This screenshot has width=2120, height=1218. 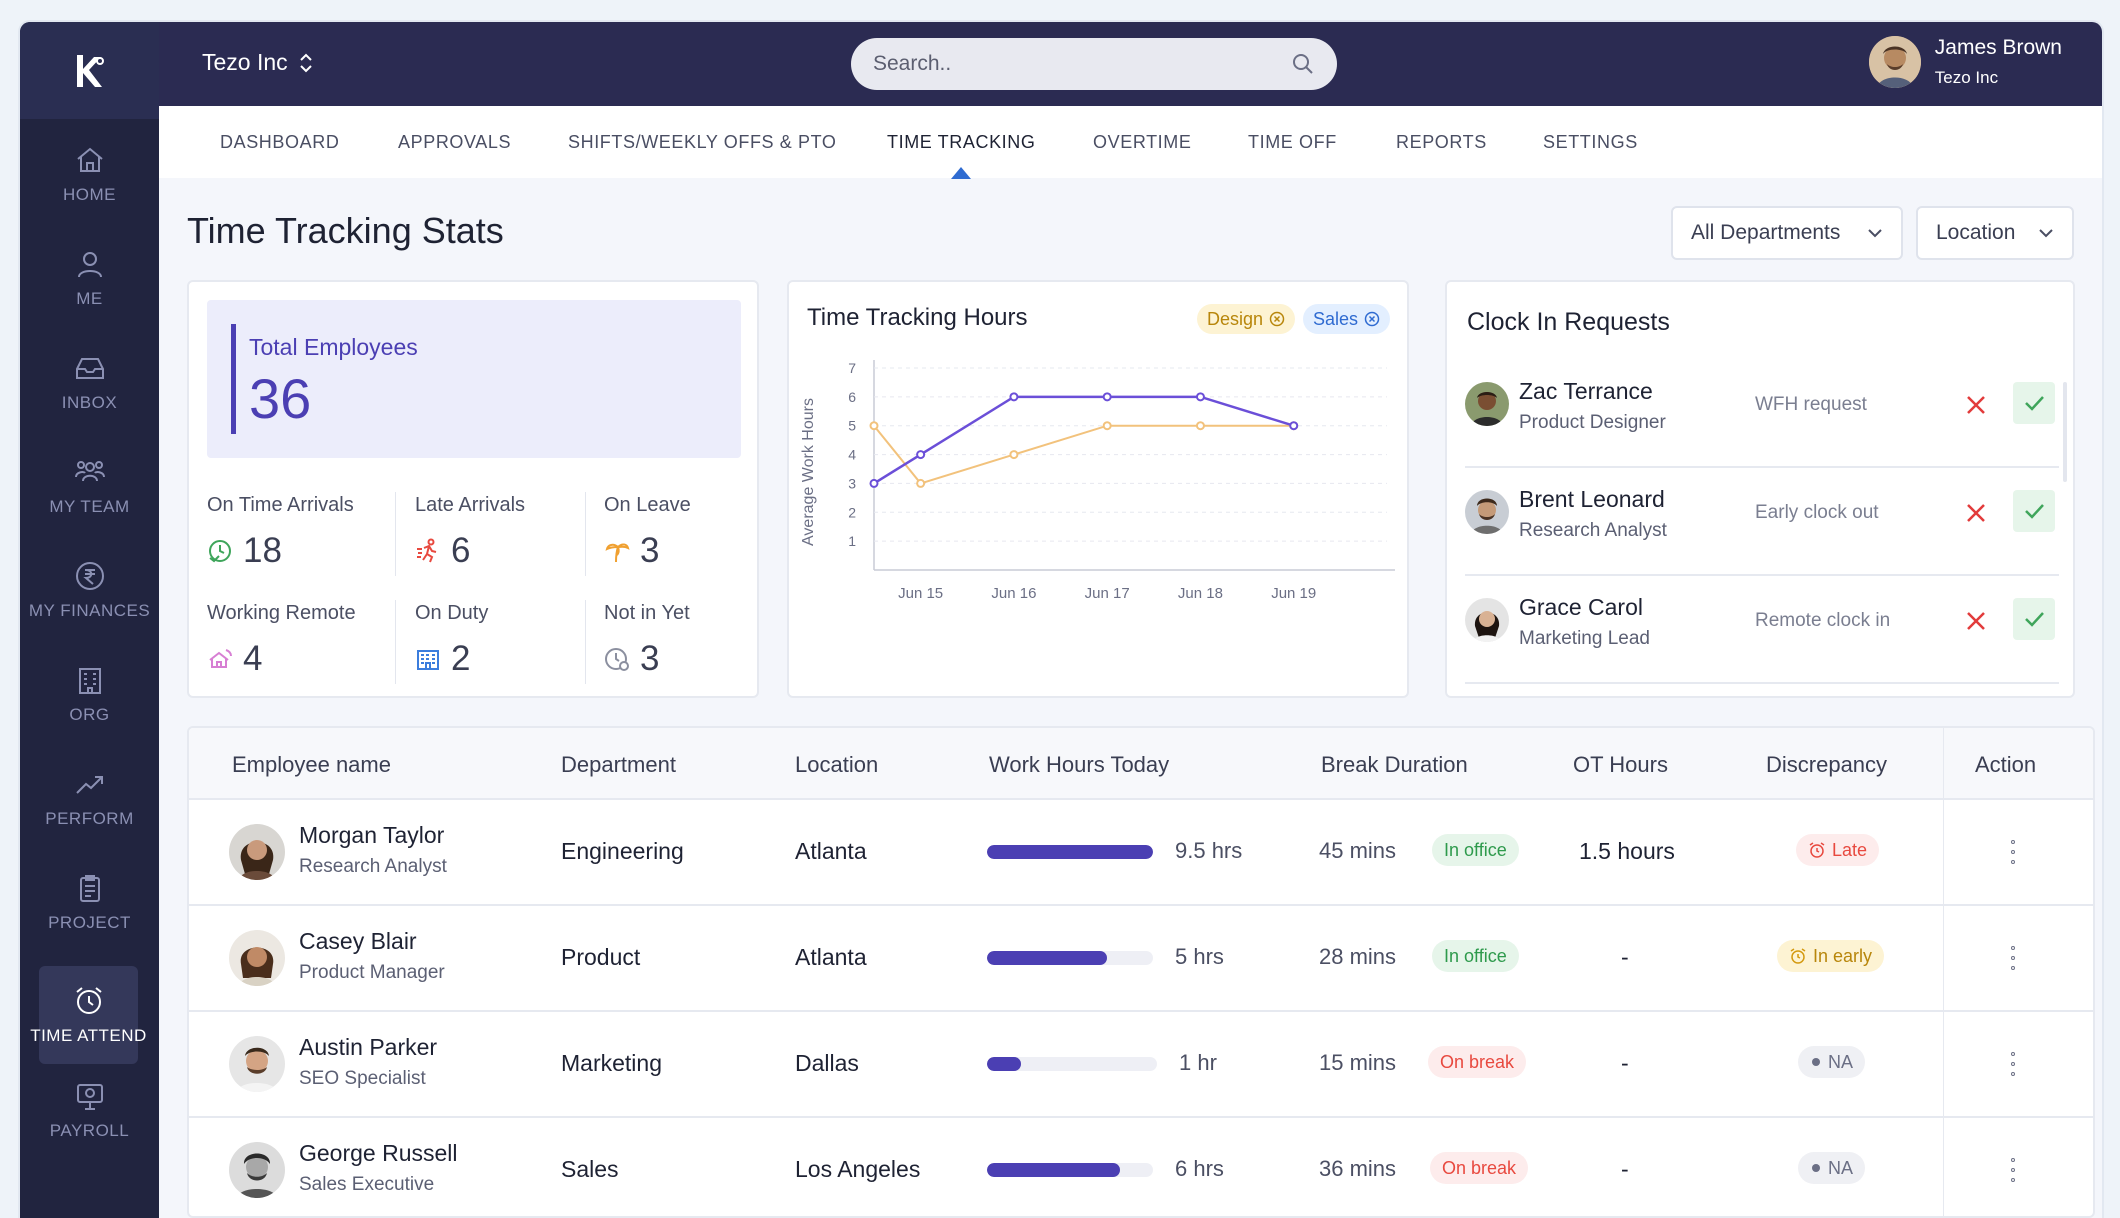 What do you see at coordinates (89, 694) in the screenshot?
I see `sidebar-item-org: ORG` at bounding box center [89, 694].